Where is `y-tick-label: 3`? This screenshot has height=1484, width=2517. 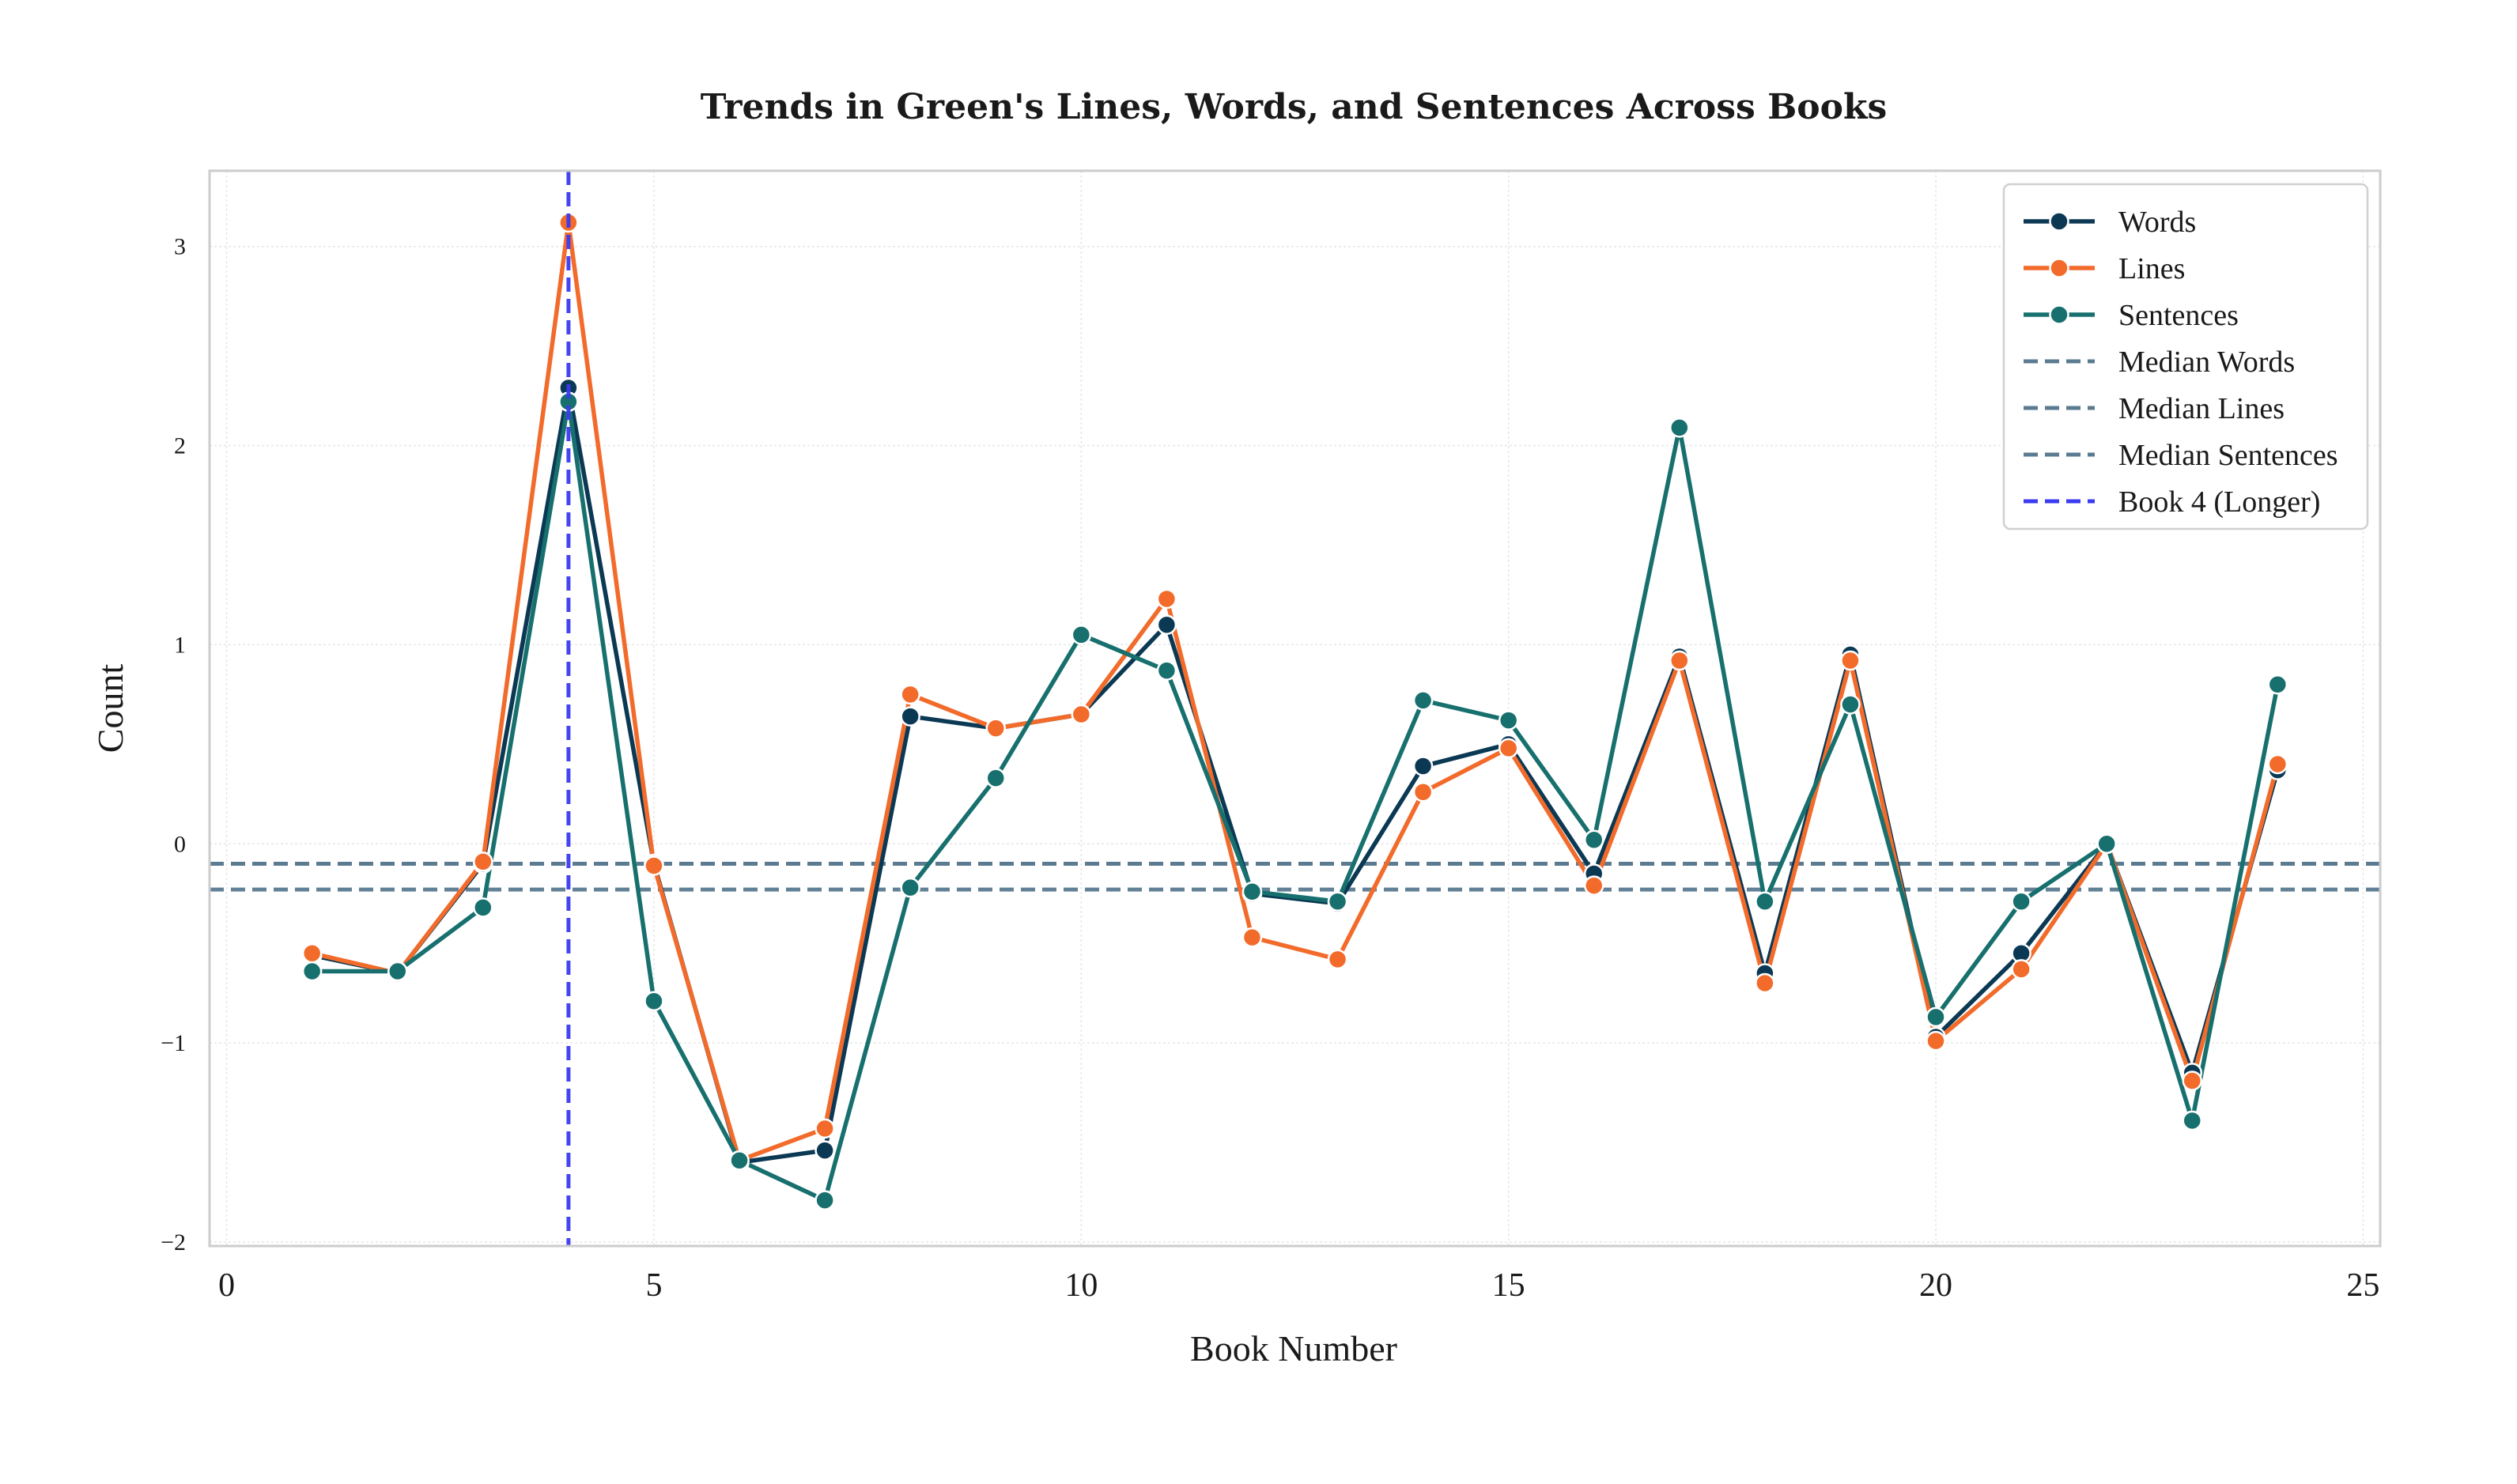
y-tick-label: 3 is located at coordinates (180, 247).